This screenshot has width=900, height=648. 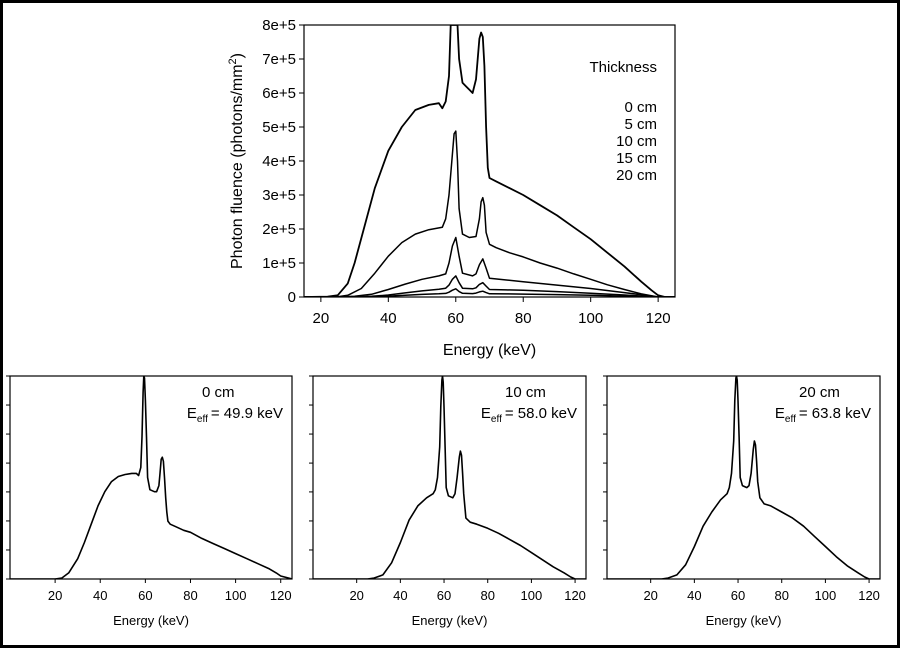 I want to click on effective-energy-value: = 49.9 keV, so click(x=247, y=413).